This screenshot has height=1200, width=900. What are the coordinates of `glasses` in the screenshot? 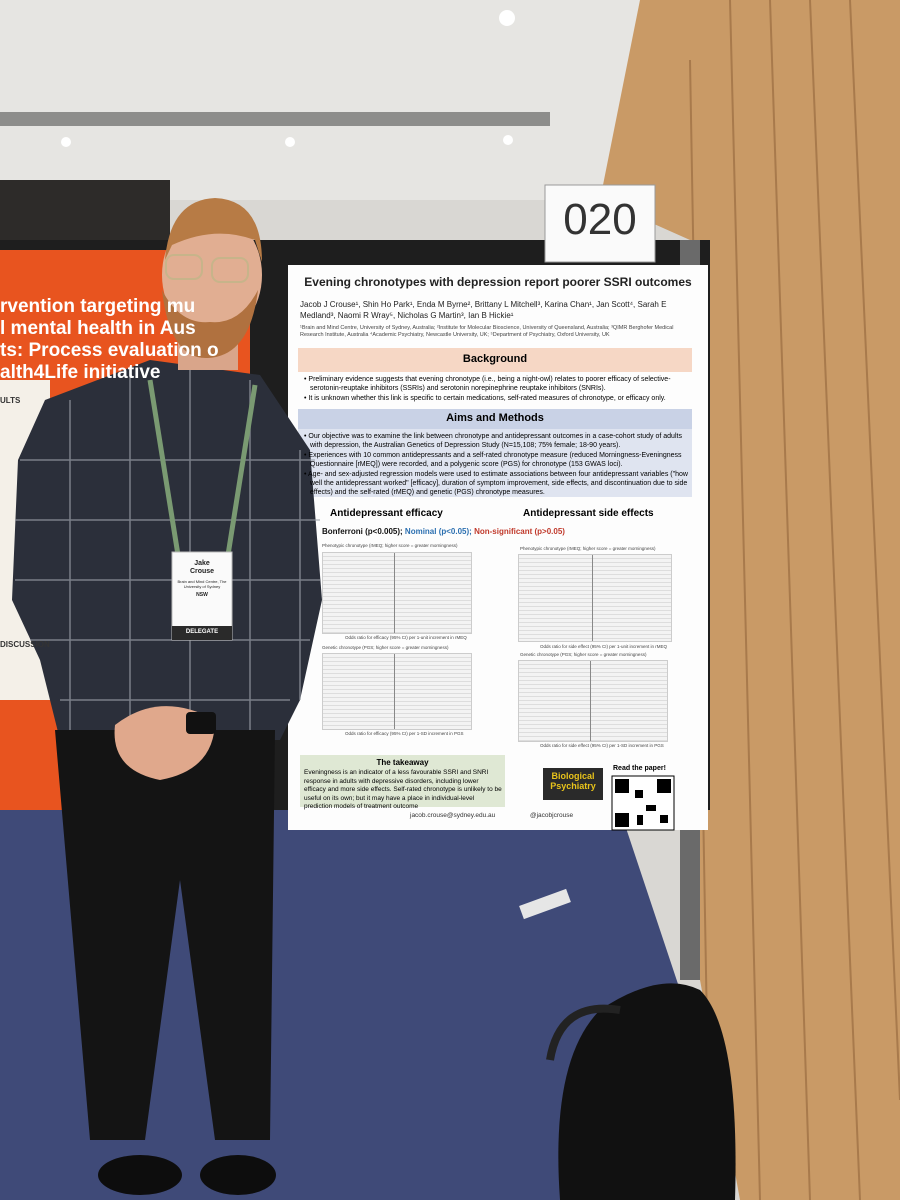 It's located at (207, 268).